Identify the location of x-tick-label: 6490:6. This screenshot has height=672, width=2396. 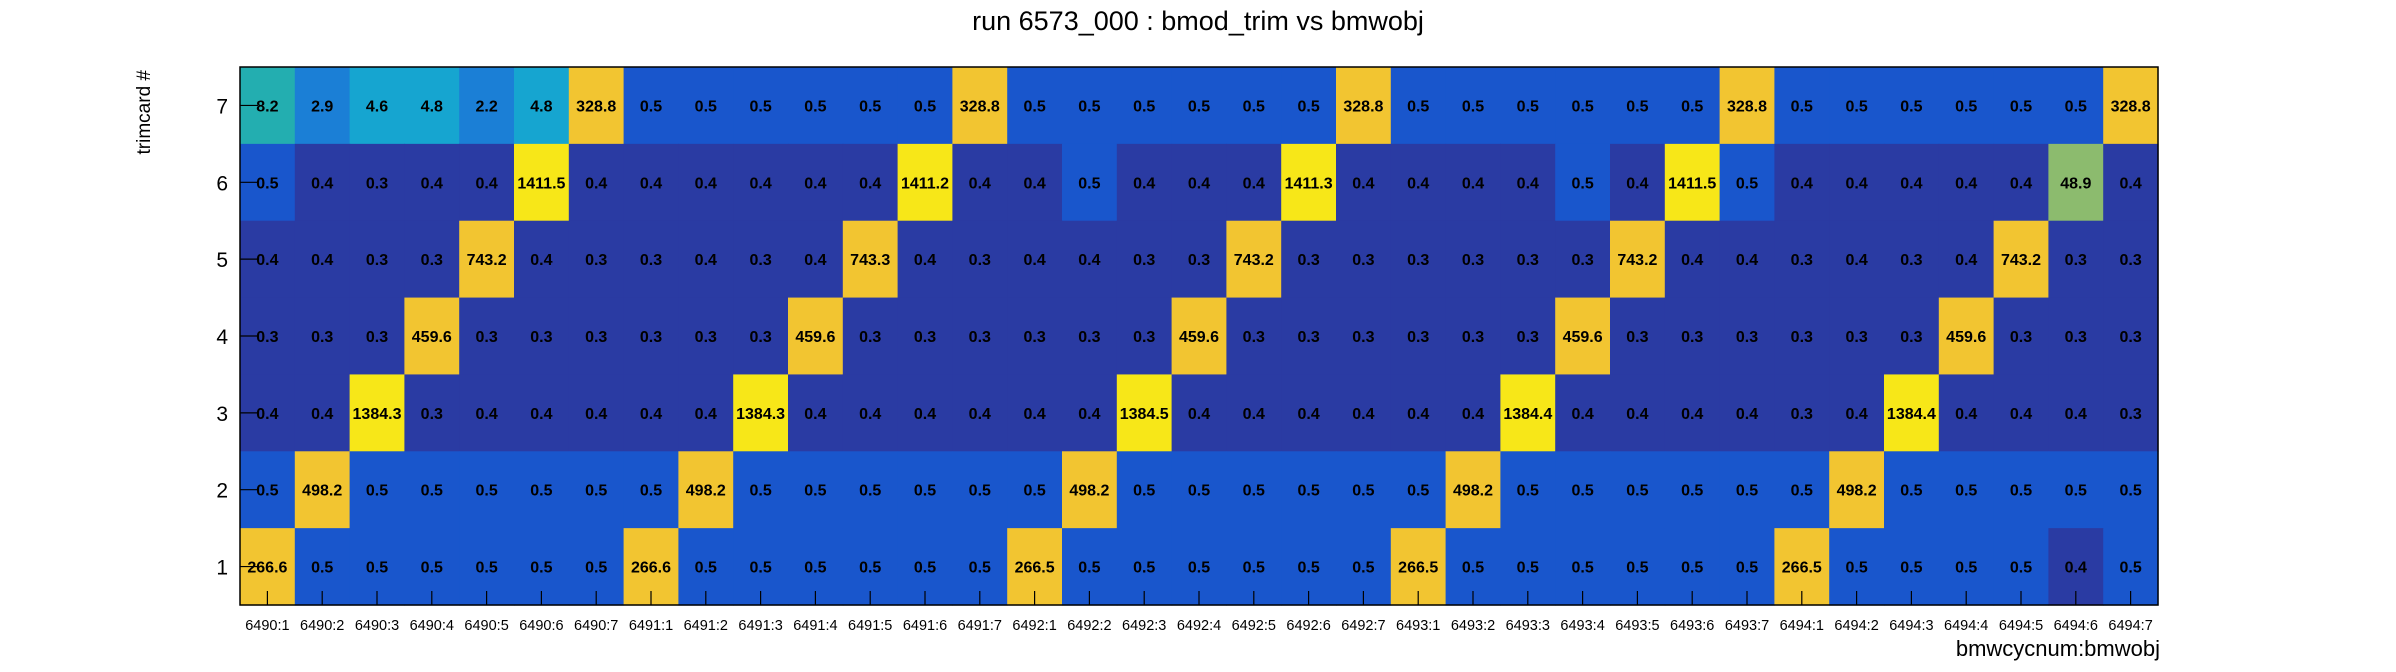
(541, 626).